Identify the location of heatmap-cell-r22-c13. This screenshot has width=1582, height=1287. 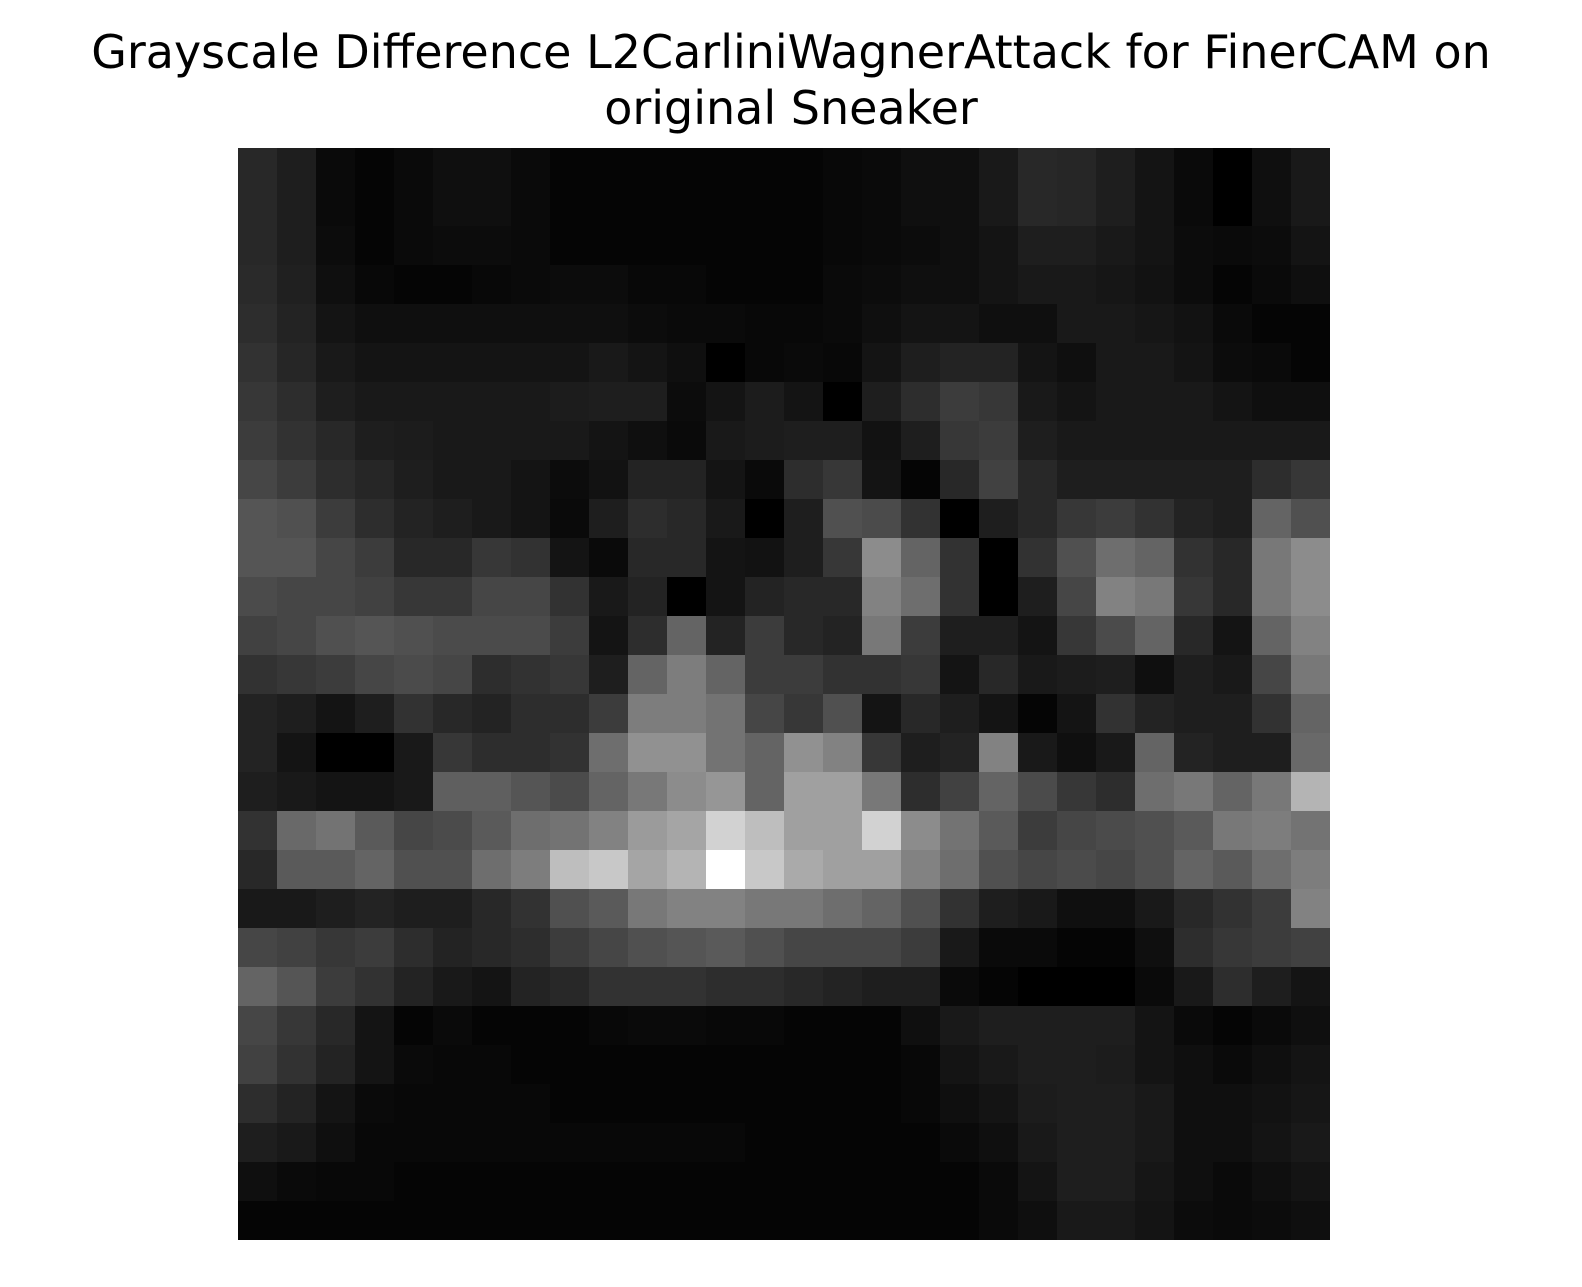
(765, 1026).